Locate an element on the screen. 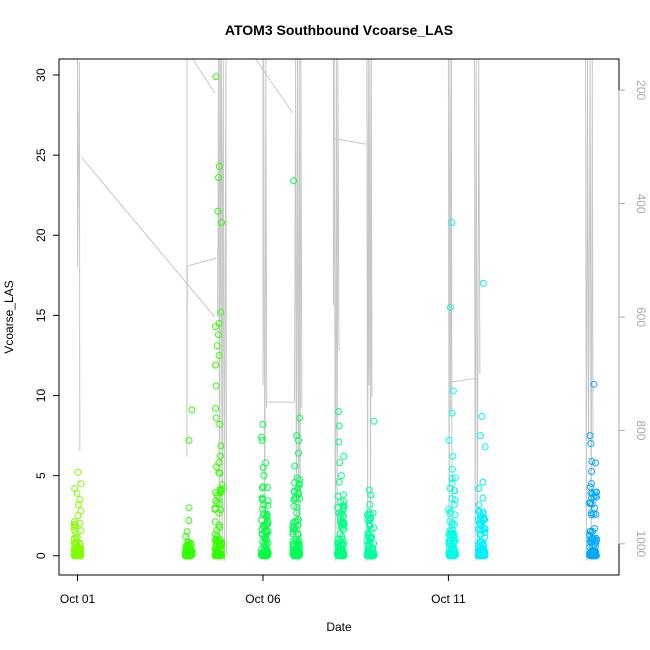 Image resolution: width=650 pixels, height=650 pixels. y-tick-label: 15 is located at coordinates (41, 315).